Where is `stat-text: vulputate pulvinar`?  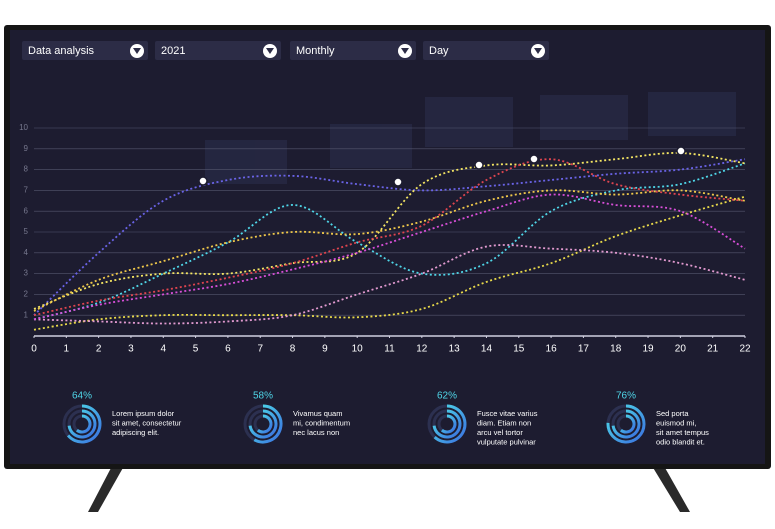
stat-text: vulputate pulvinar is located at coordinates (506, 441).